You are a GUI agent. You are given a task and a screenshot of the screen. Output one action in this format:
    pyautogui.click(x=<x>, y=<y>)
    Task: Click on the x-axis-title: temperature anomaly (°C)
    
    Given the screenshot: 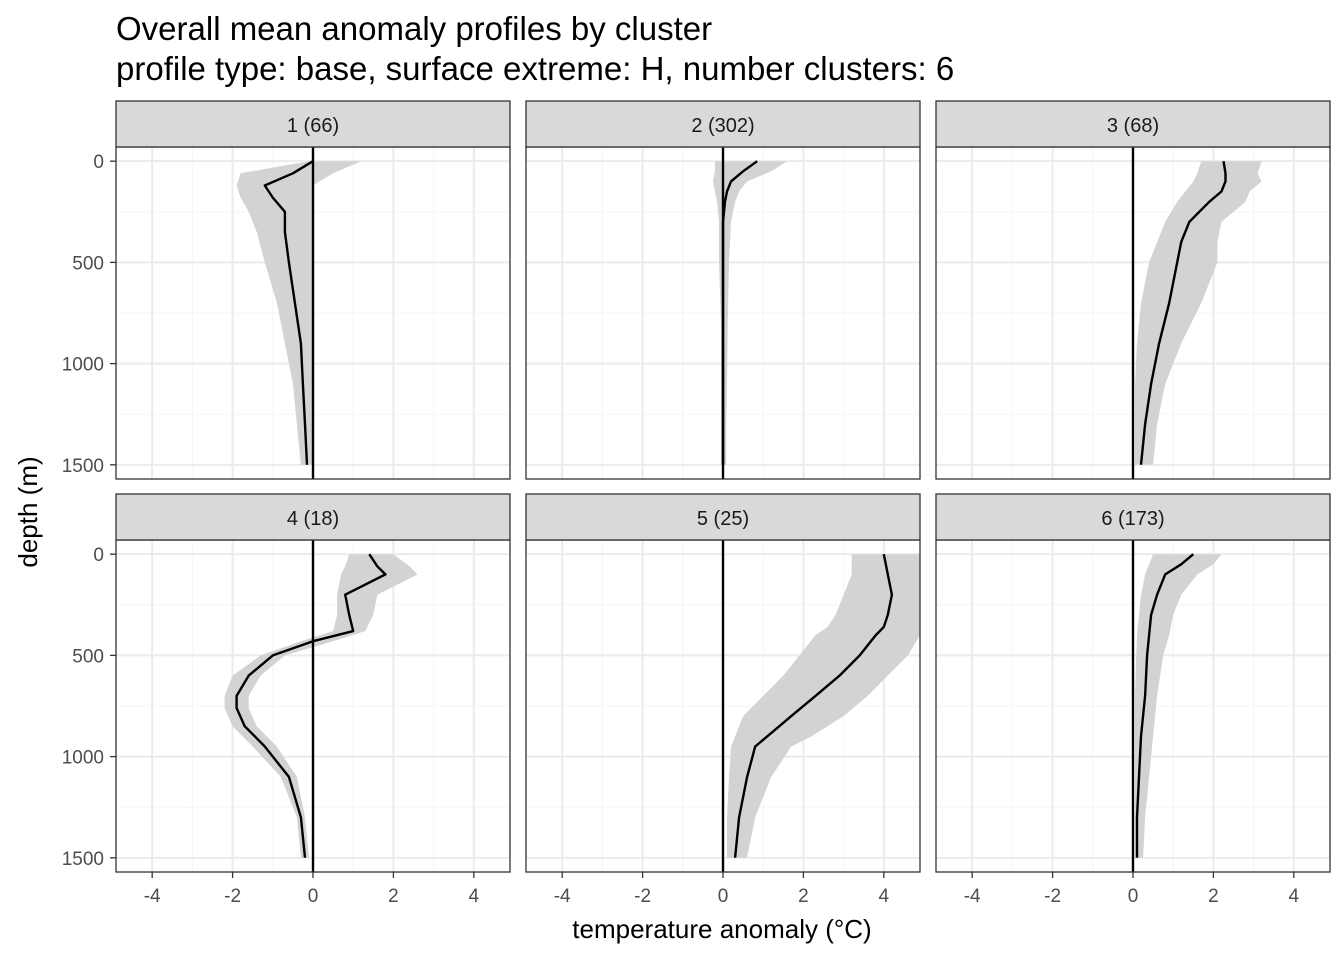 What is the action you would take?
    pyautogui.click(x=721, y=929)
    